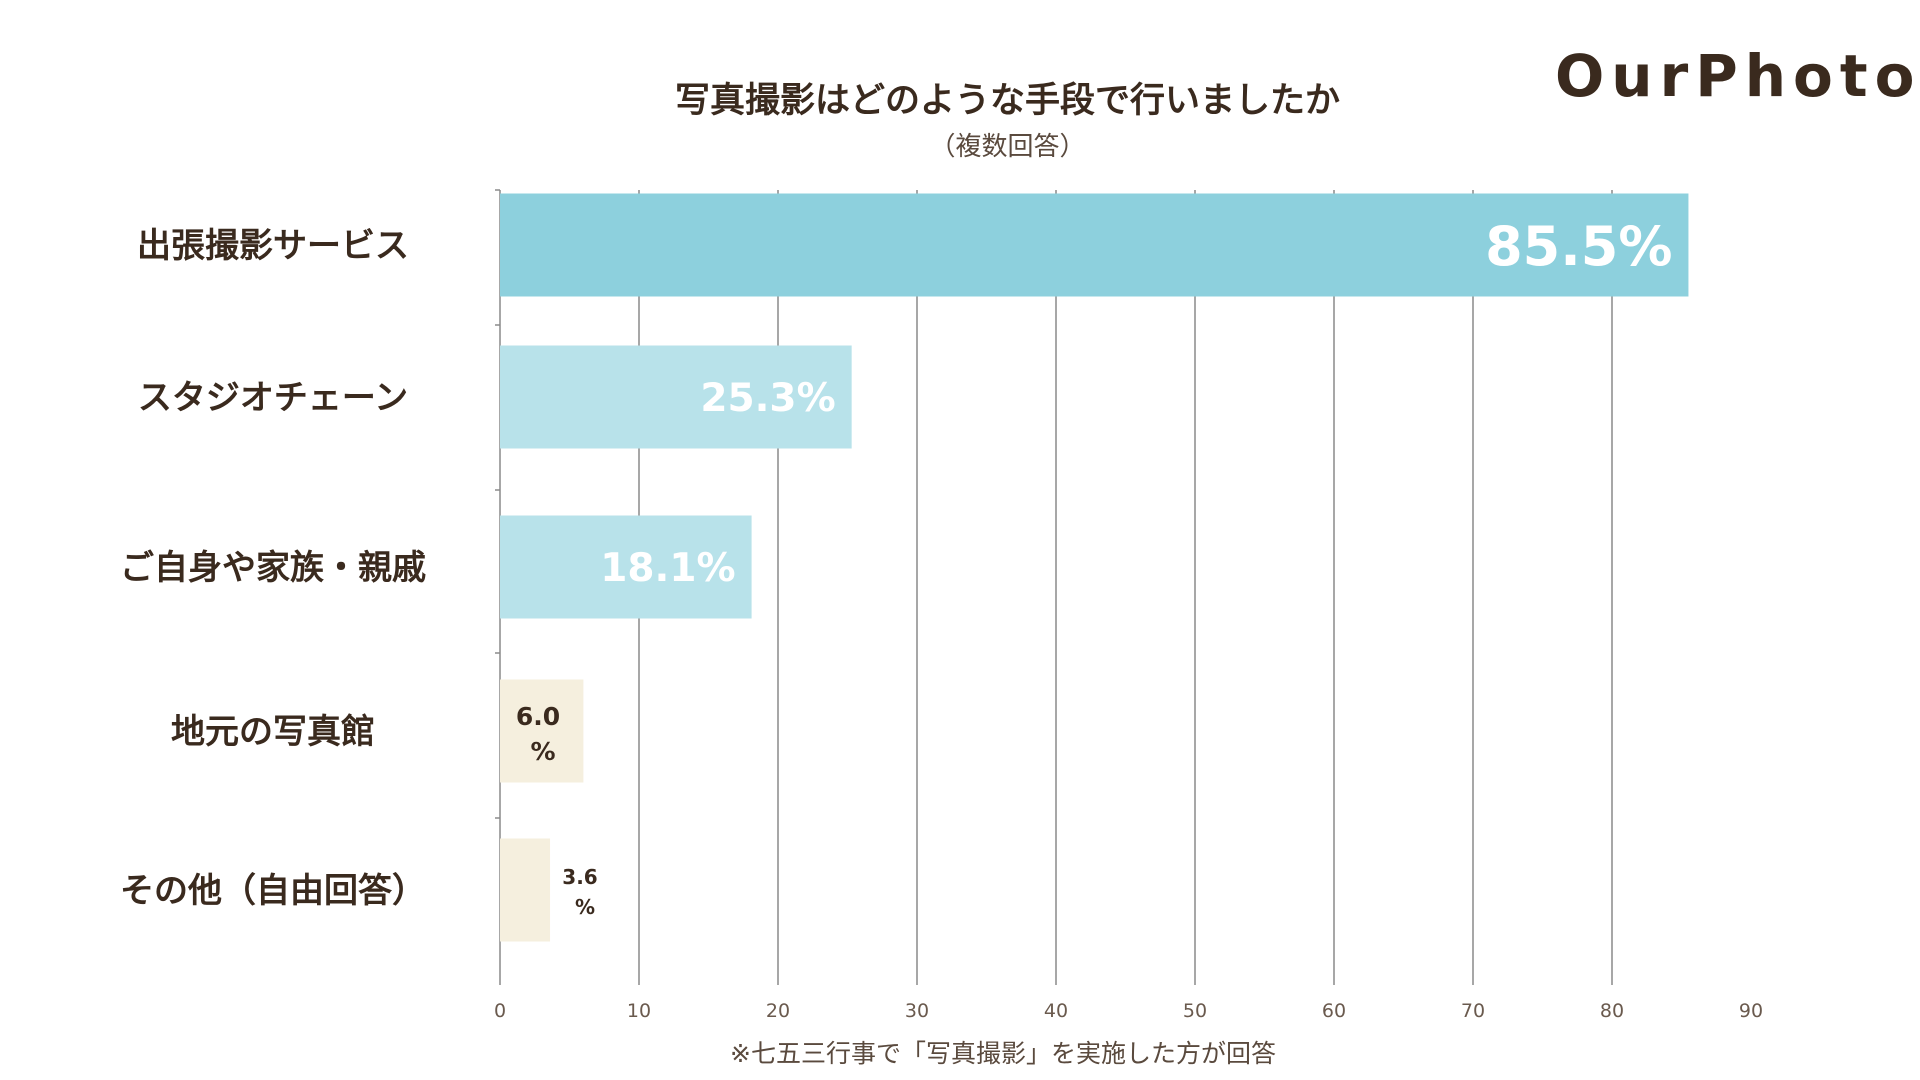 This screenshot has width=1920, height=1080. What do you see at coordinates (273, 568) in the screenshot?
I see `category-label: ご自身や家族・親戚` at bounding box center [273, 568].